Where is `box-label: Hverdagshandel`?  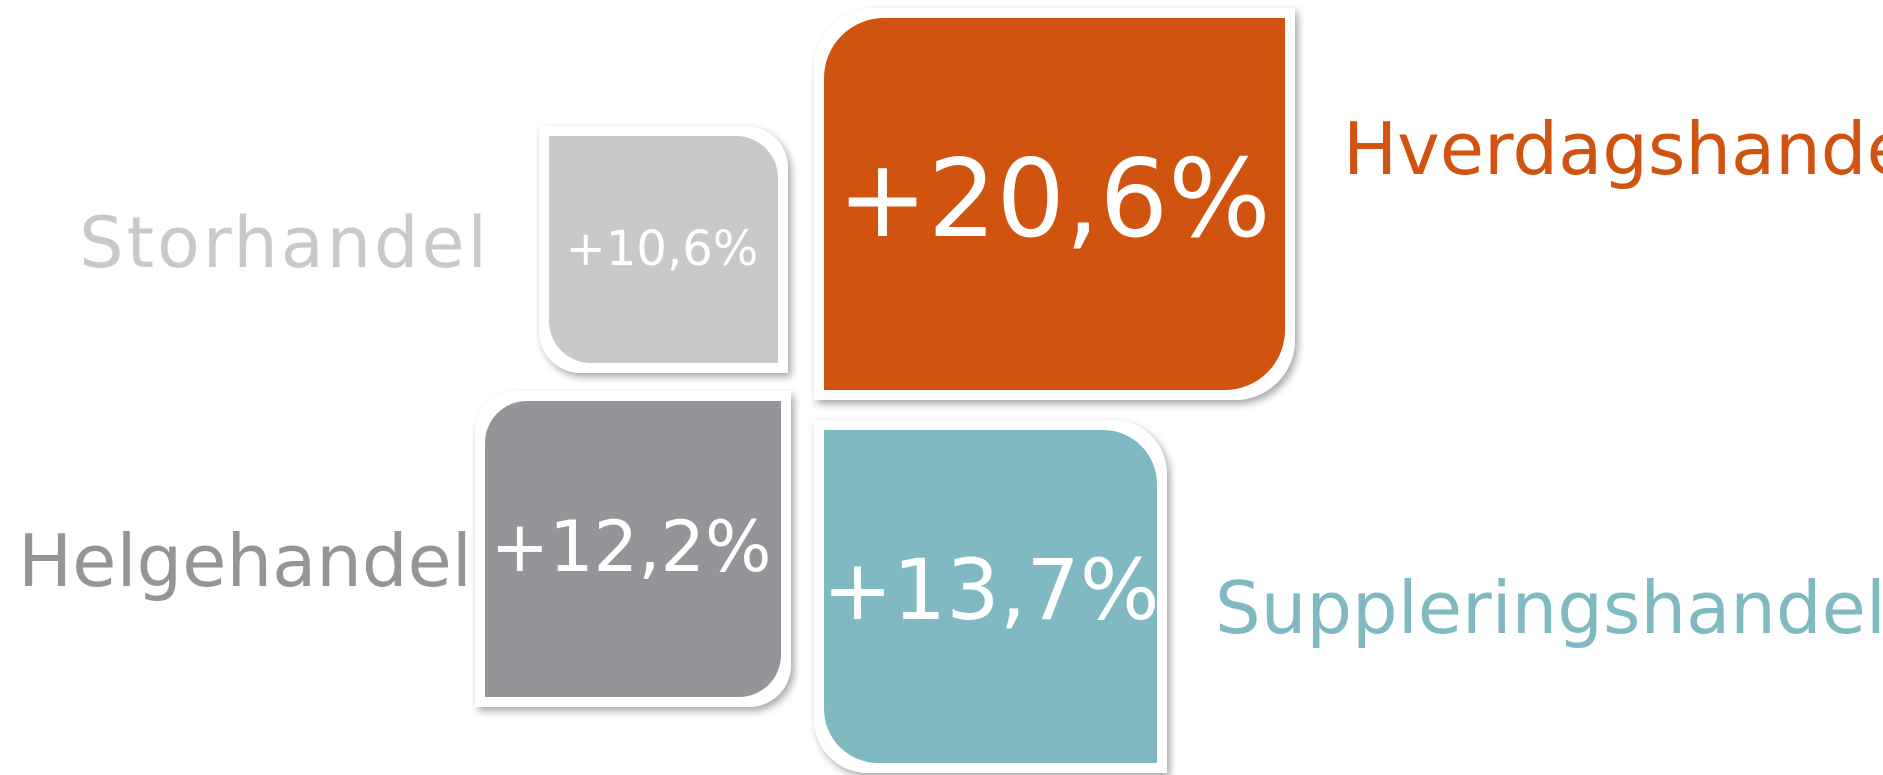
box-label: Hverdagshandel is located at coordinates (1613, 149).